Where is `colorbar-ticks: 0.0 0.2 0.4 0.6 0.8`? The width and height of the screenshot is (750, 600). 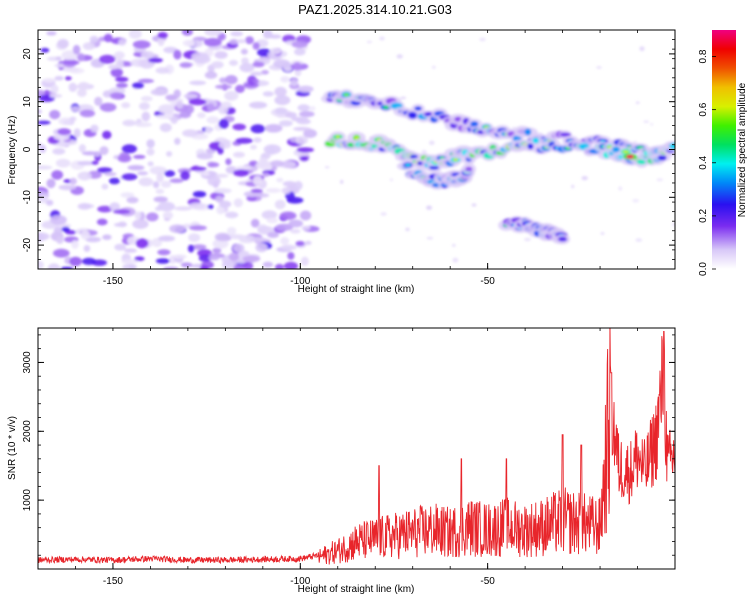 colorbar-ticks: 0.0 0.2 0.4 0.6 0.8 is located at coordinates (707, 162).